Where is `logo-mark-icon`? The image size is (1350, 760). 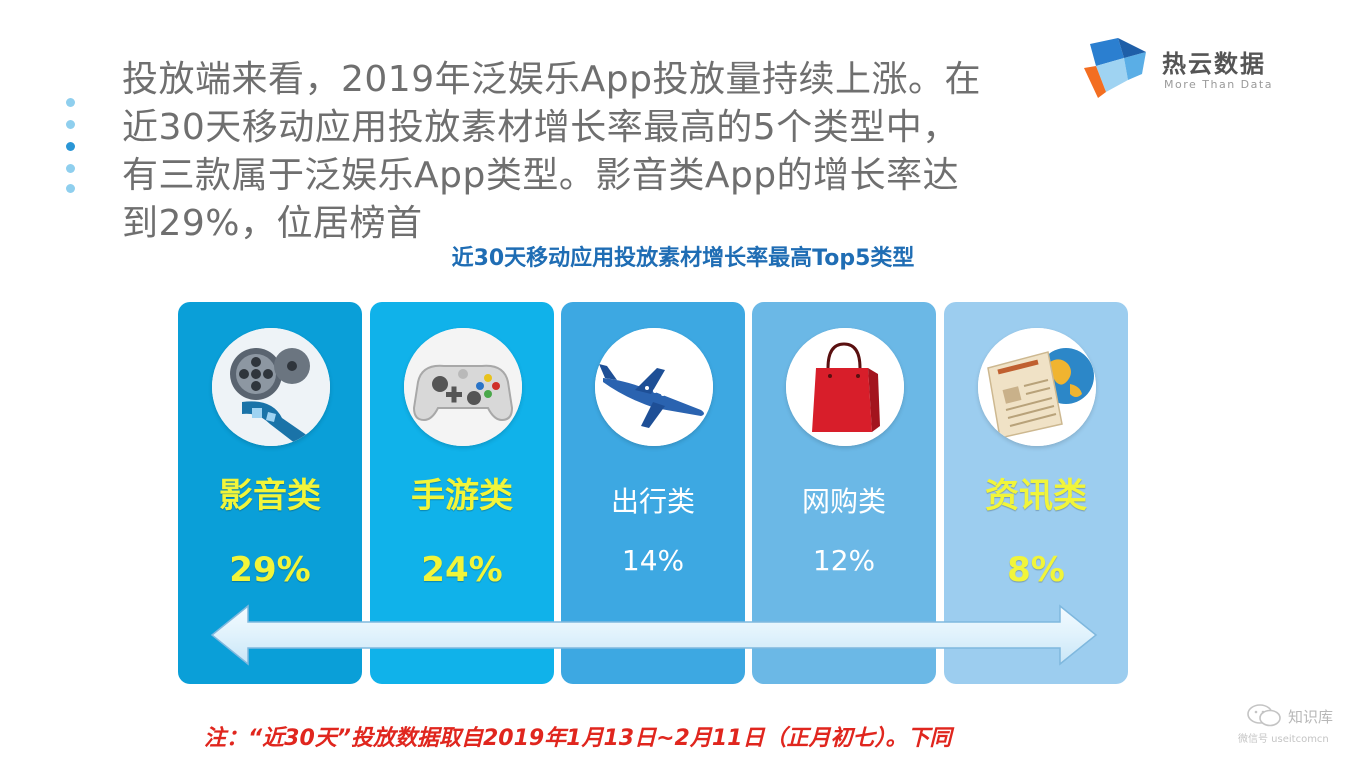 logo-mark-icon is located at coordinates (1115, 68).